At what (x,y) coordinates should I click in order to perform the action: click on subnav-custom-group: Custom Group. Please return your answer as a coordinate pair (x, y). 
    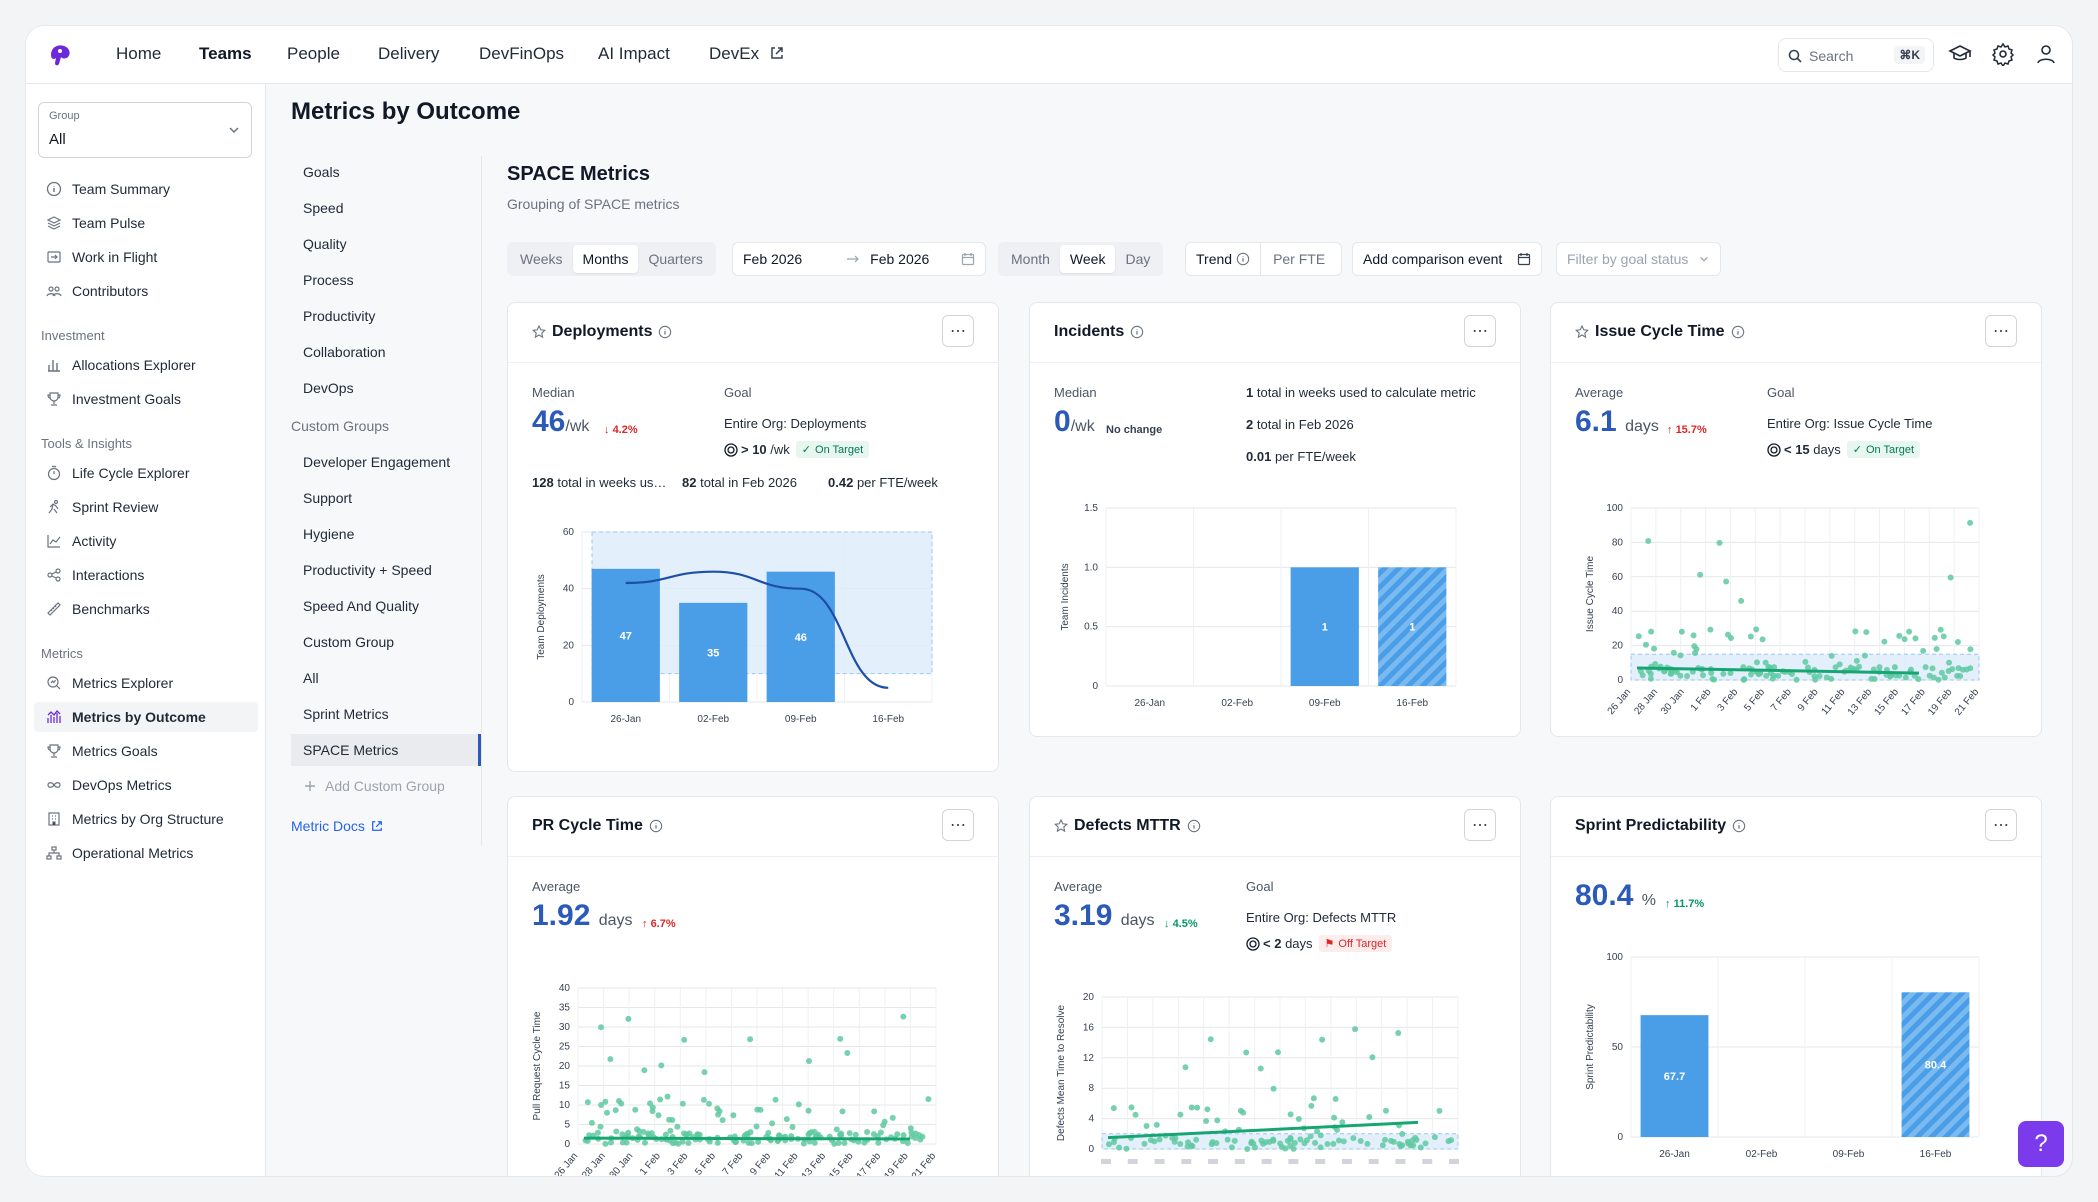
    Looking at the image, I should click on (349, 642).